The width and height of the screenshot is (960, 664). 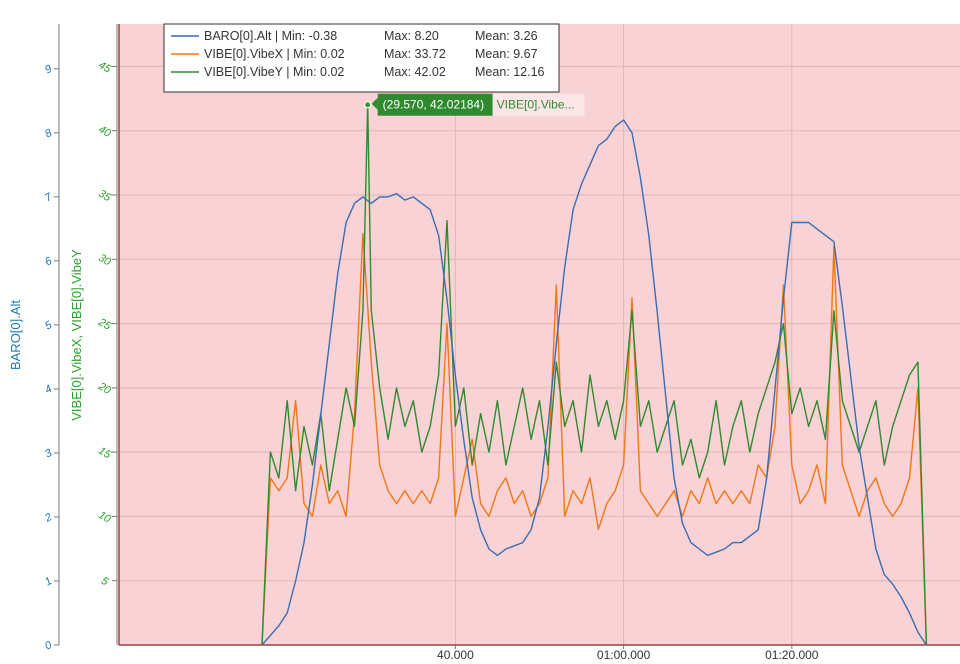 I want to click on legend-mean-2: Mean: 12.16, so click(x=510, y=72).